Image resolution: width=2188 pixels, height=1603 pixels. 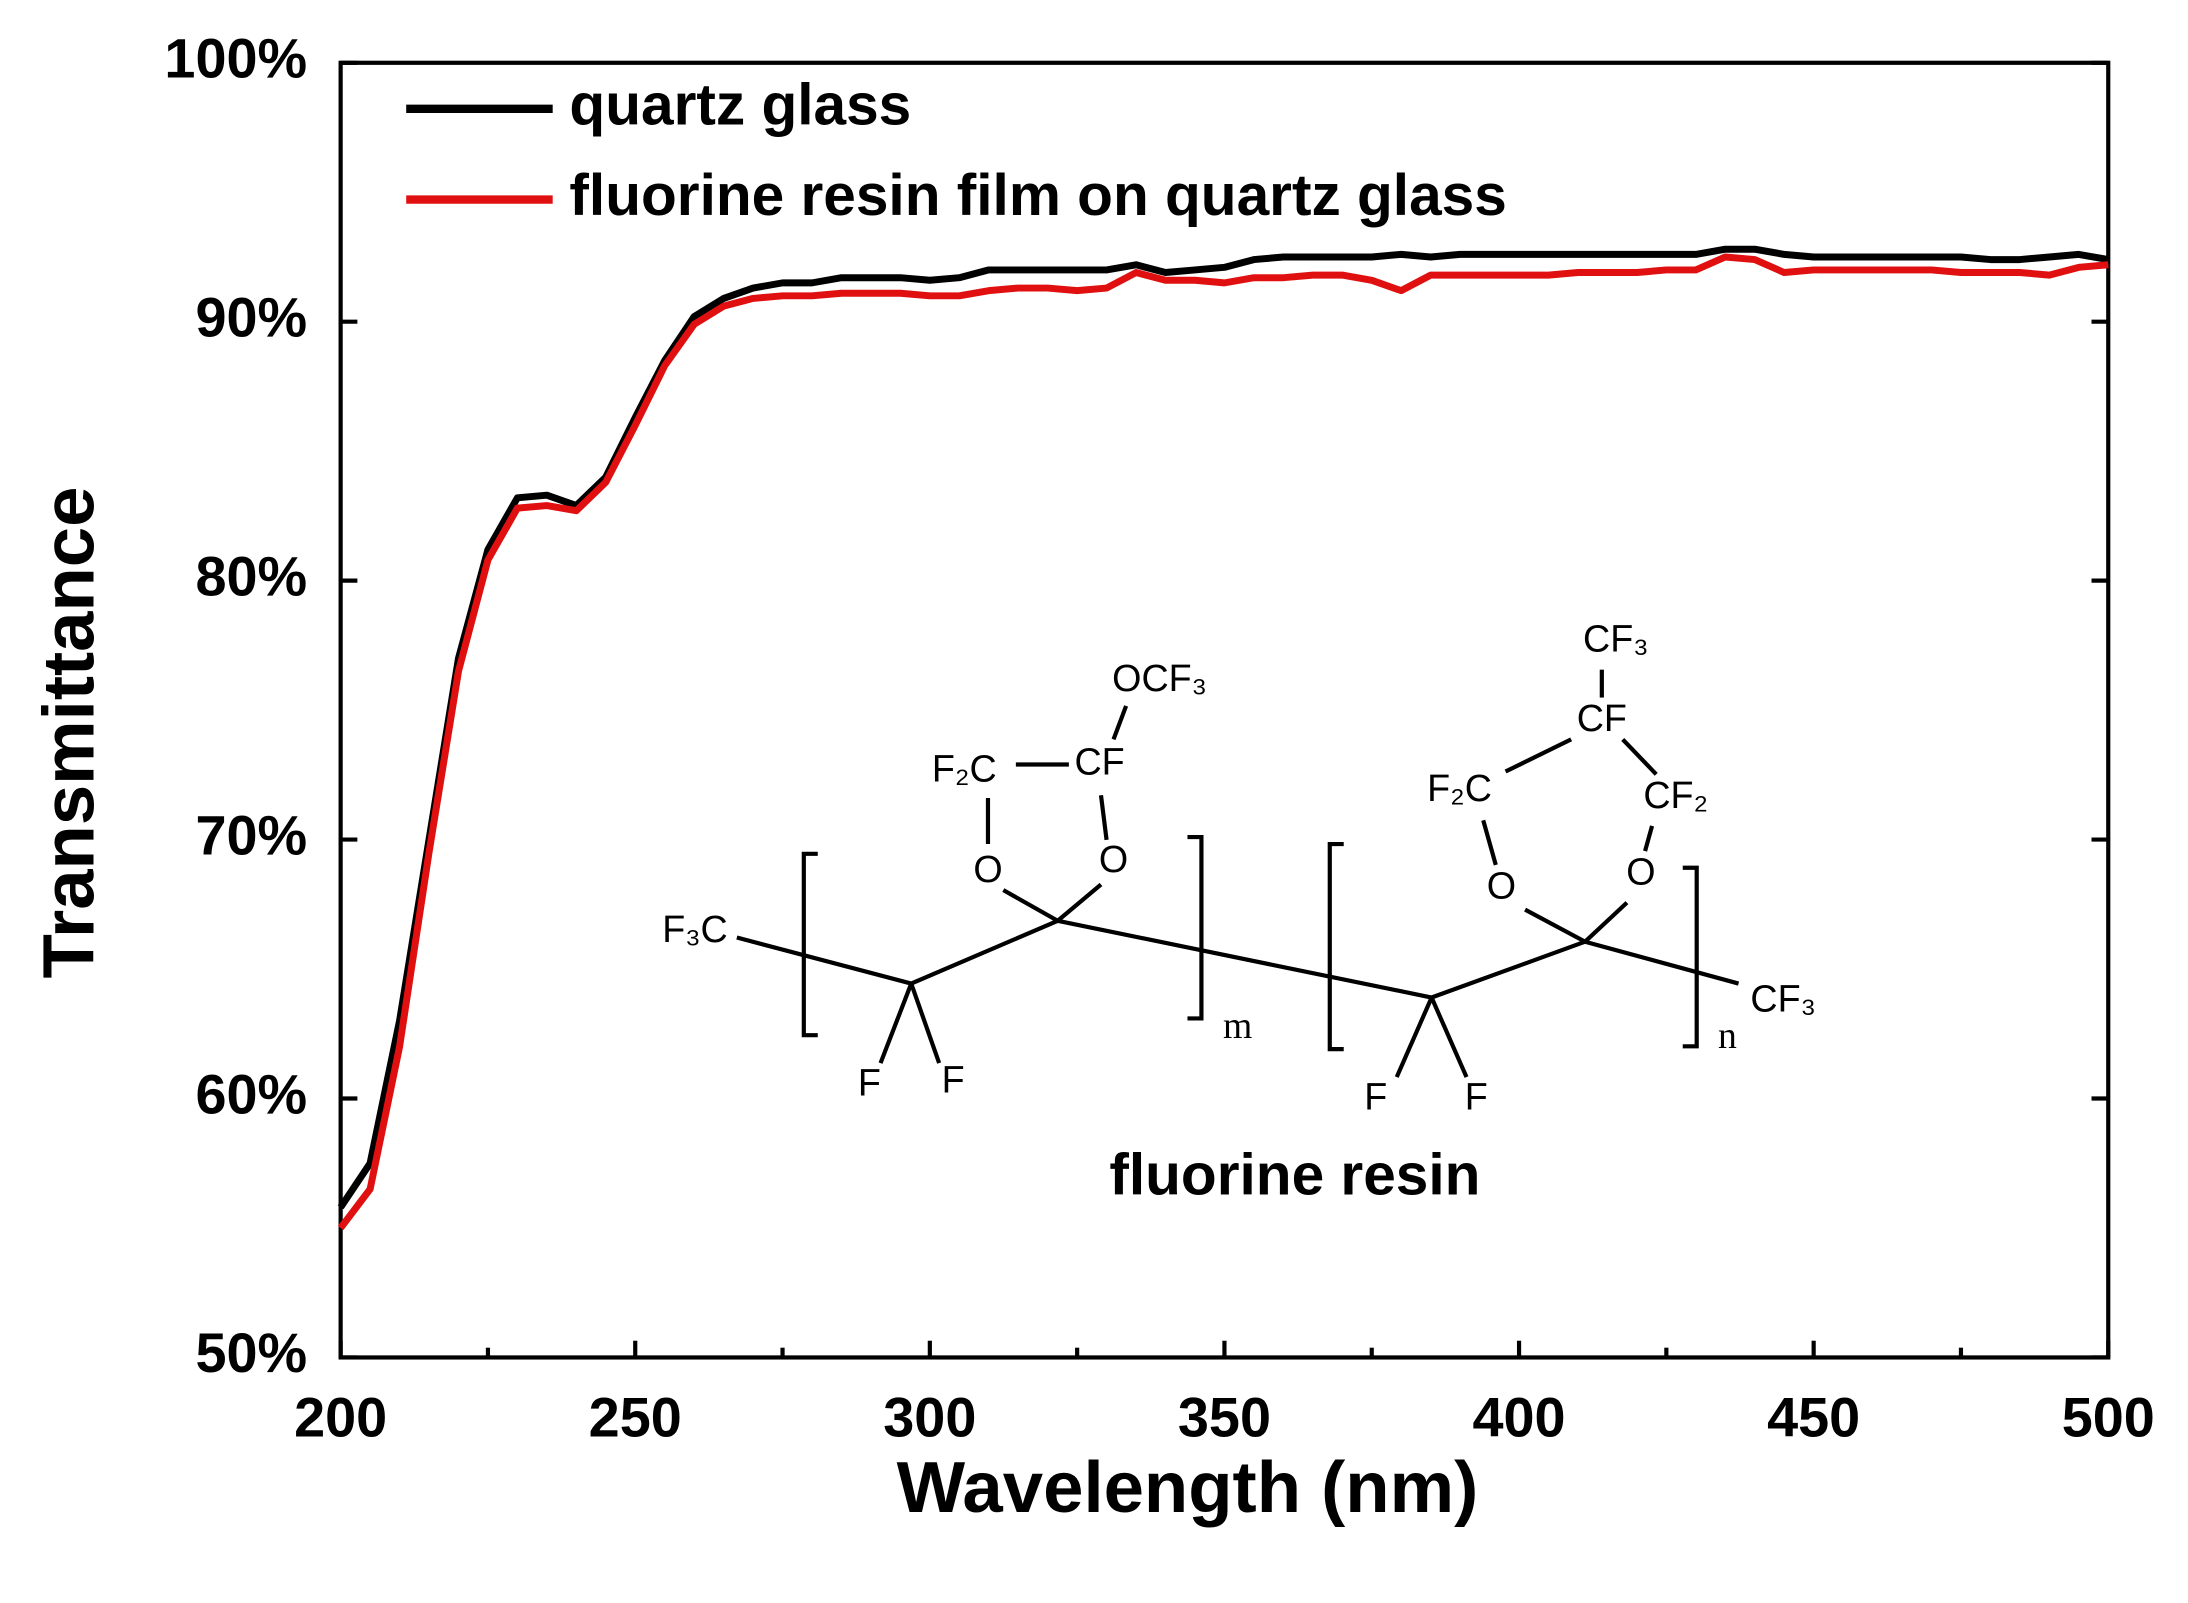 I want to click on y-tick-label: 100%, so click(x=235, y=58).